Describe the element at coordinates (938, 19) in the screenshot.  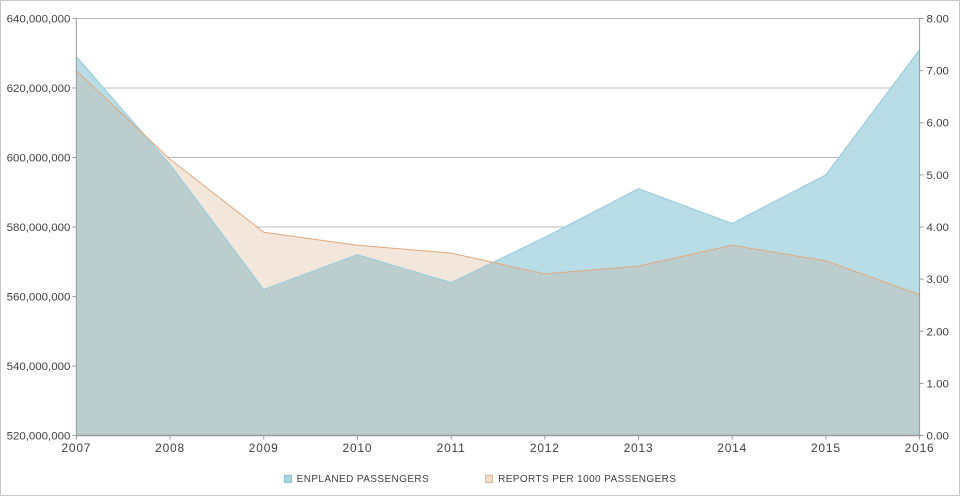
I see `y-right-tick-label: 8.00` at that location.